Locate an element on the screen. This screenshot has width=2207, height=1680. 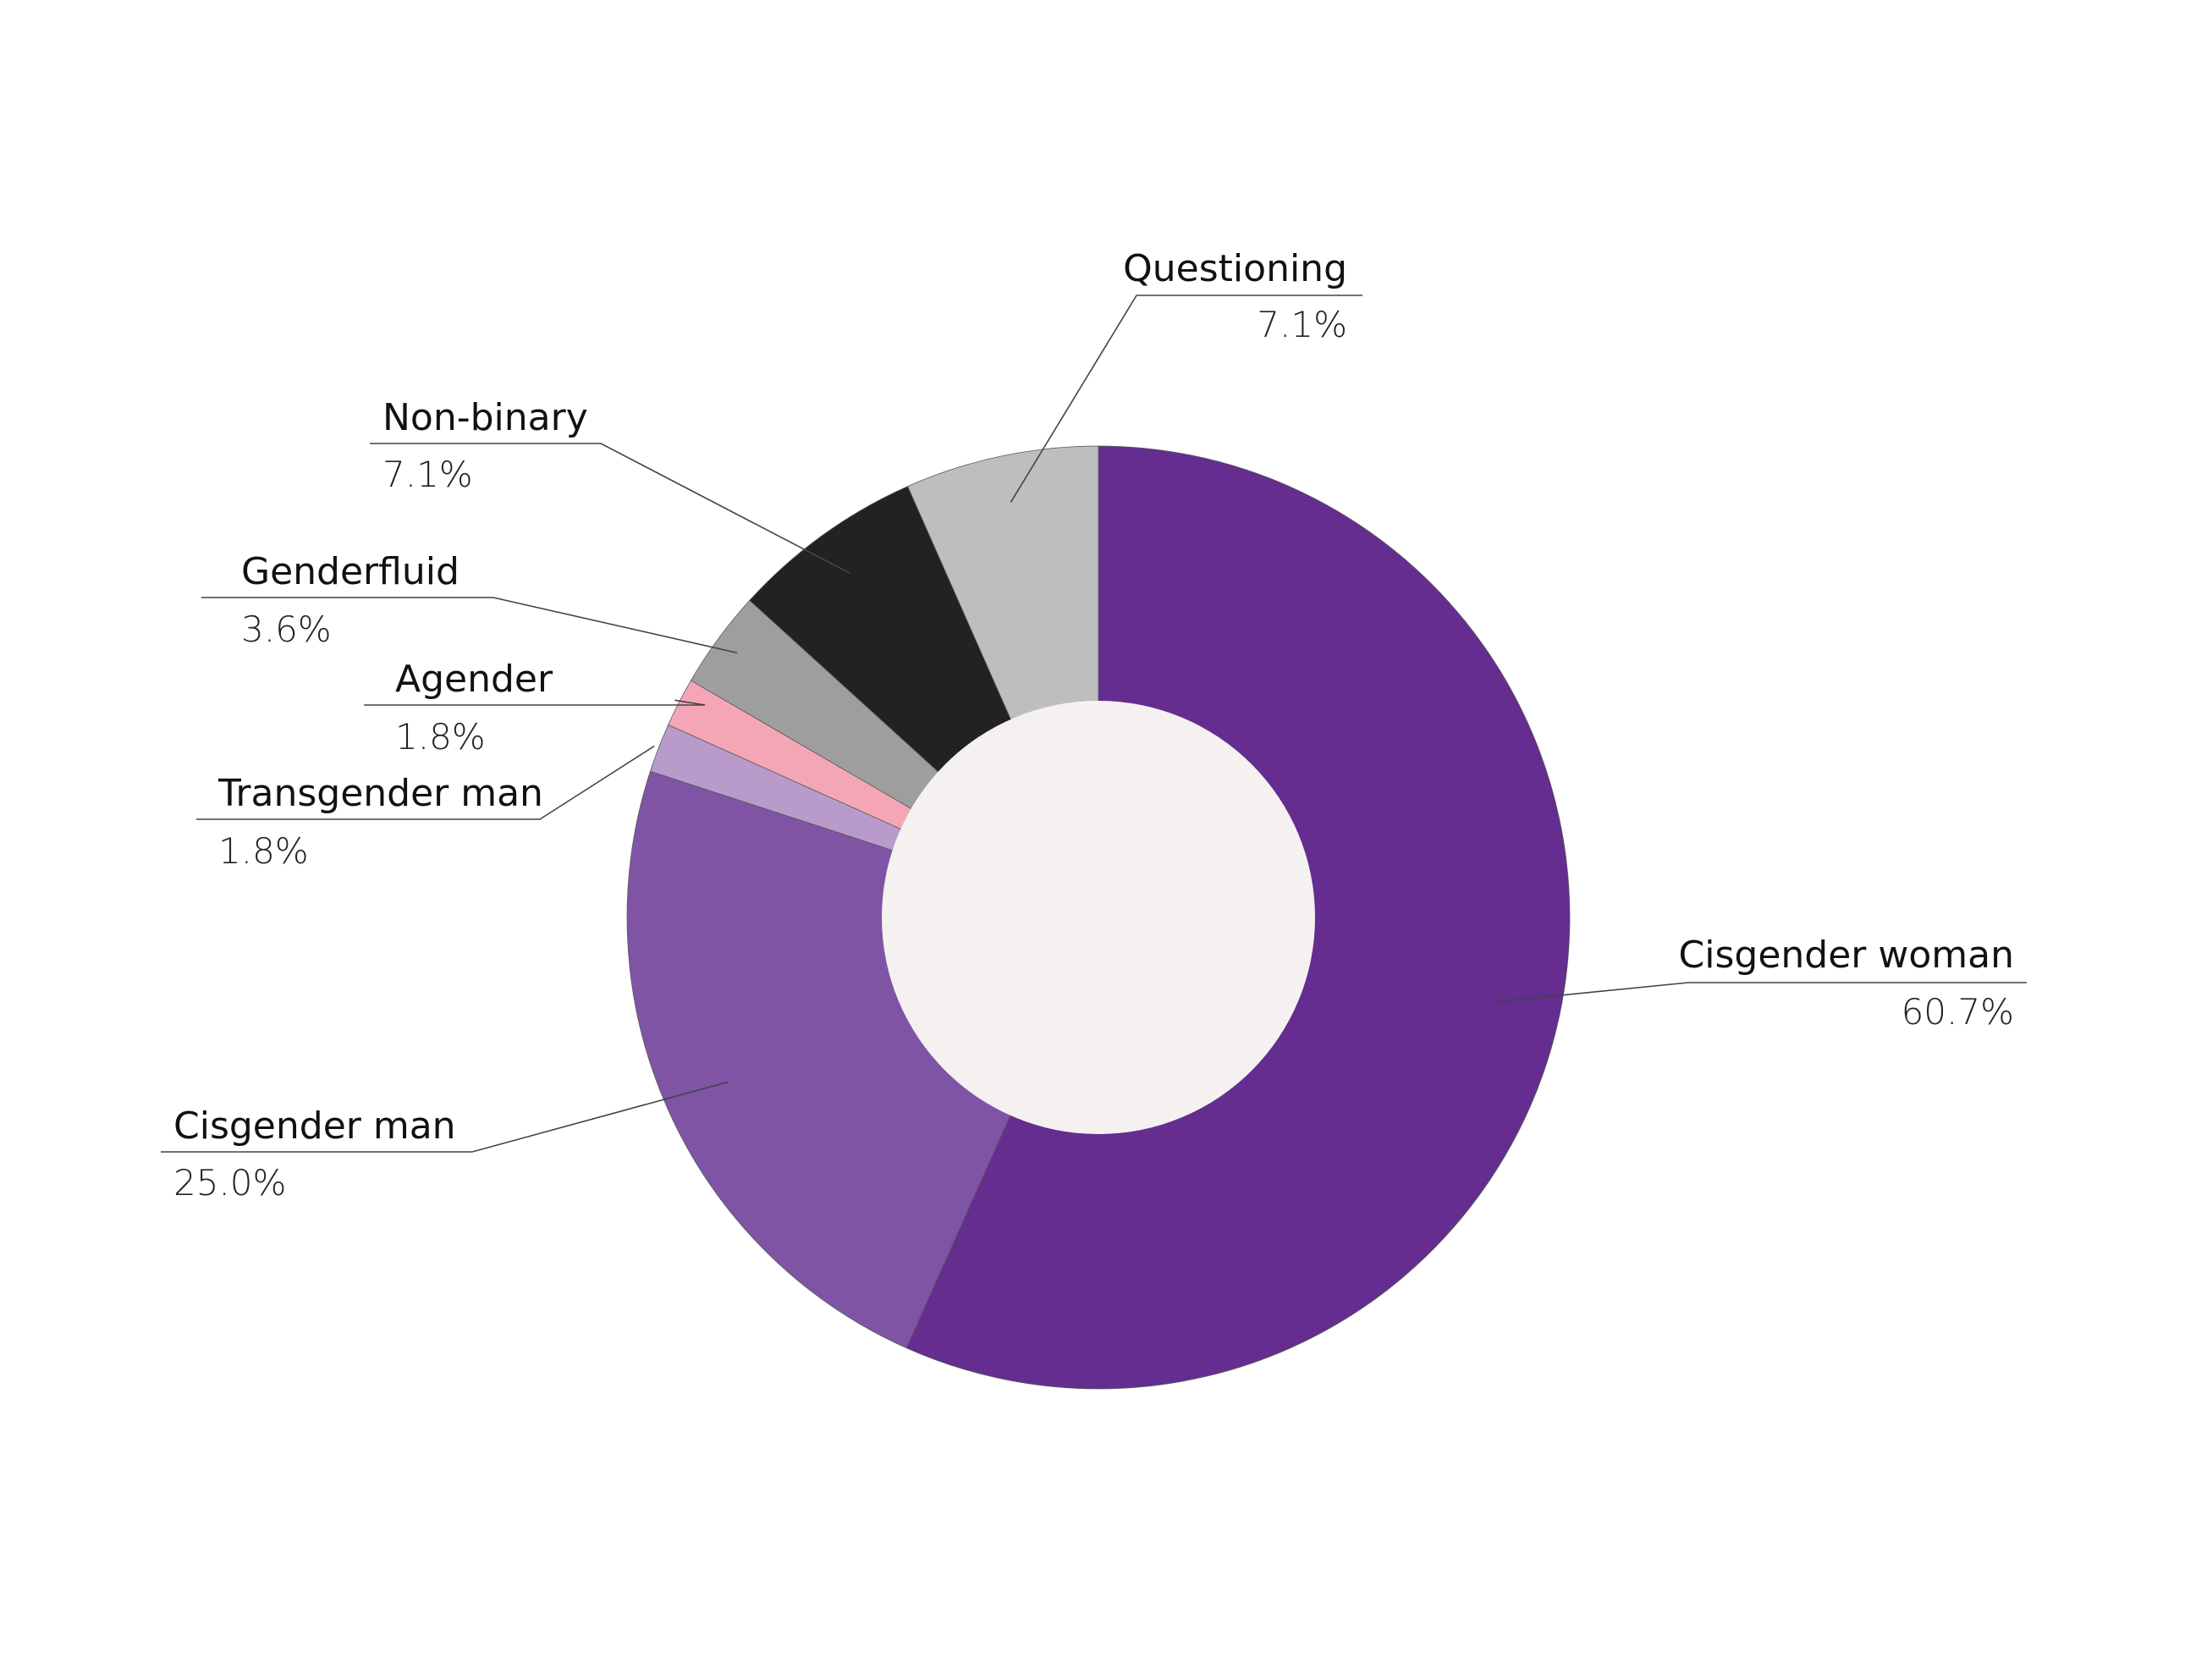
slice-label: Cisgender man is located at coordinates (314, 1126).